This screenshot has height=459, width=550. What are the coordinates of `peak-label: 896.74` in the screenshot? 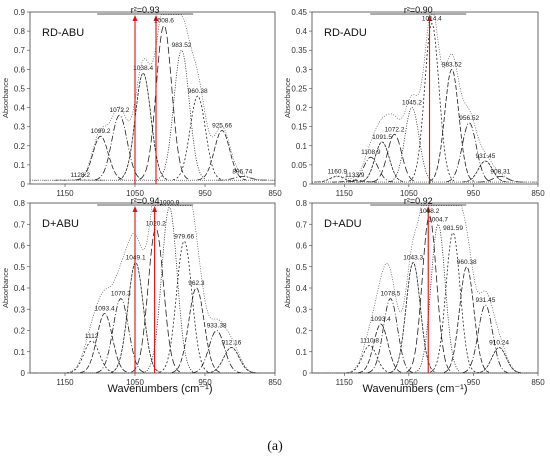 It's located at (242, 171).